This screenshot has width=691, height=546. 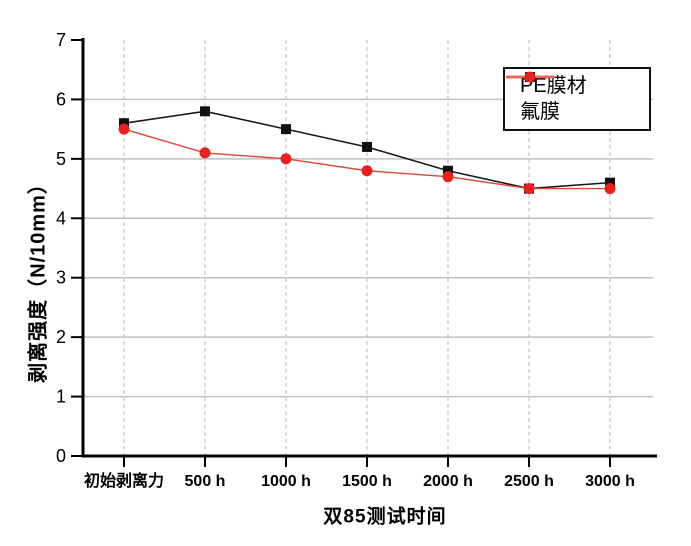 I want to click on y-tick-label: 2, so click(x=61, y=337).